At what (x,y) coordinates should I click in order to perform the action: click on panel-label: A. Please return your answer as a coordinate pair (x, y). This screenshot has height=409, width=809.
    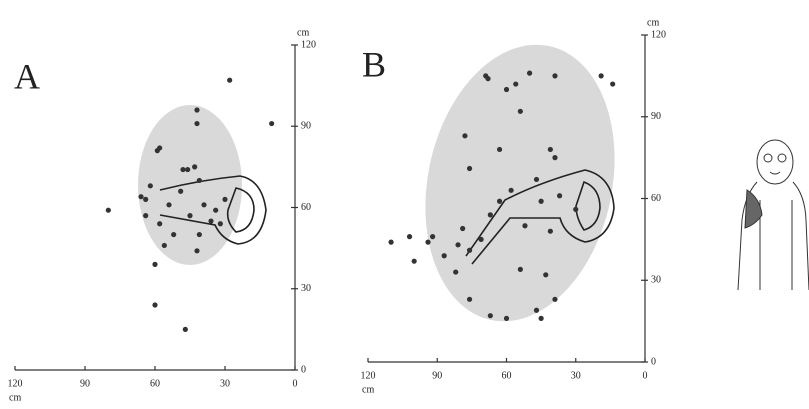
    Looking at the image, I should click on (27, 76).